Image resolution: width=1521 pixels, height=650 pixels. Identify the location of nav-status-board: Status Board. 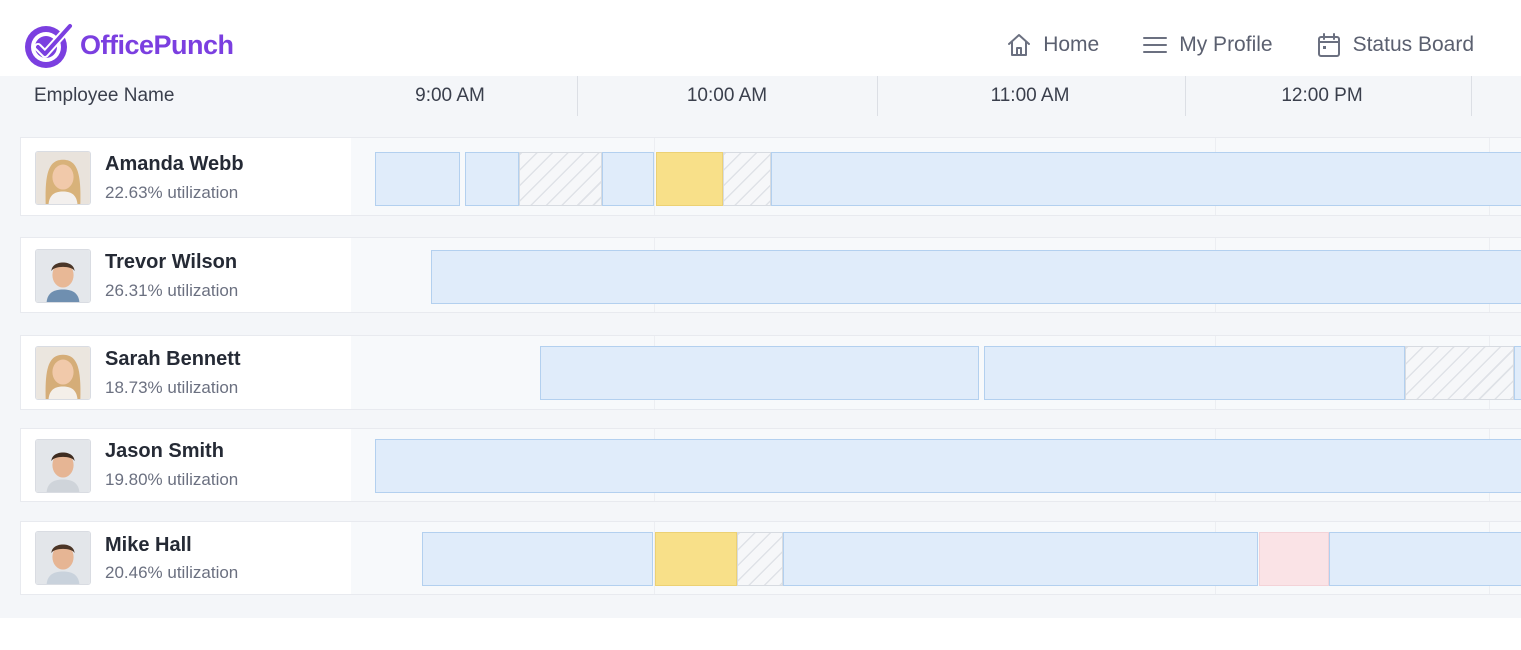
(1394, 45).